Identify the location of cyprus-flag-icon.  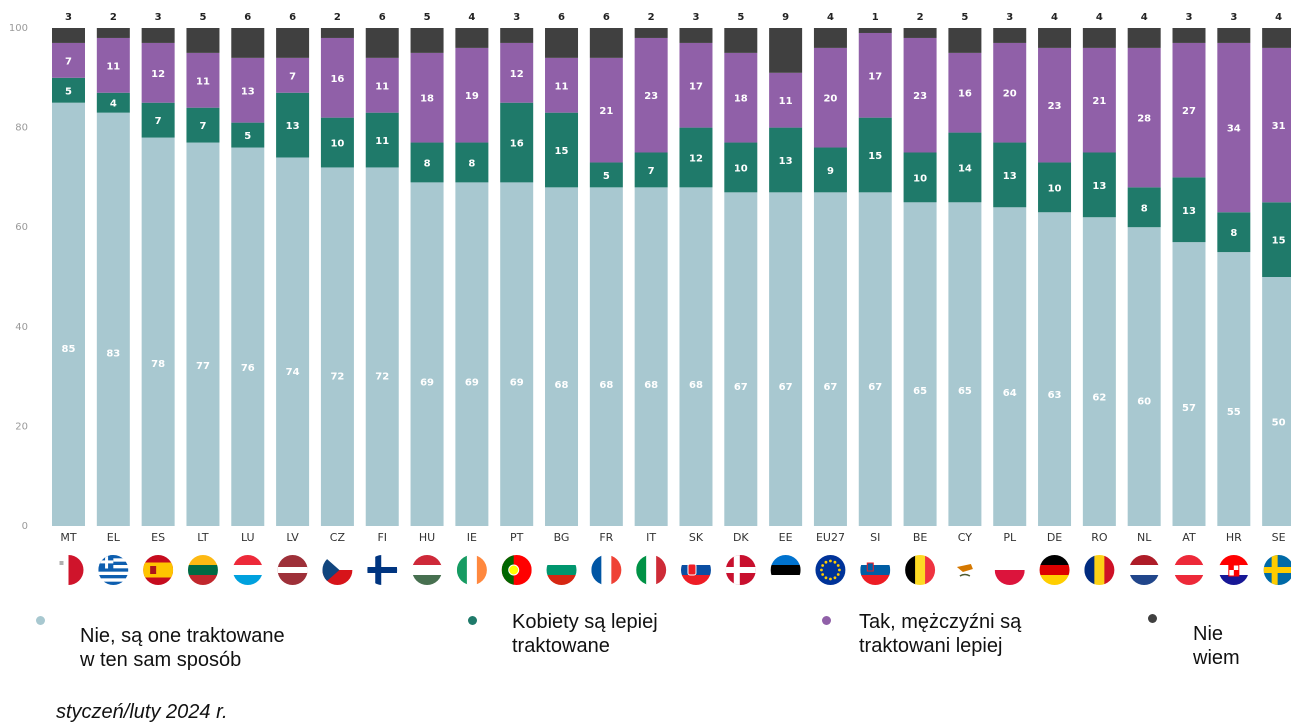
(964, 570).